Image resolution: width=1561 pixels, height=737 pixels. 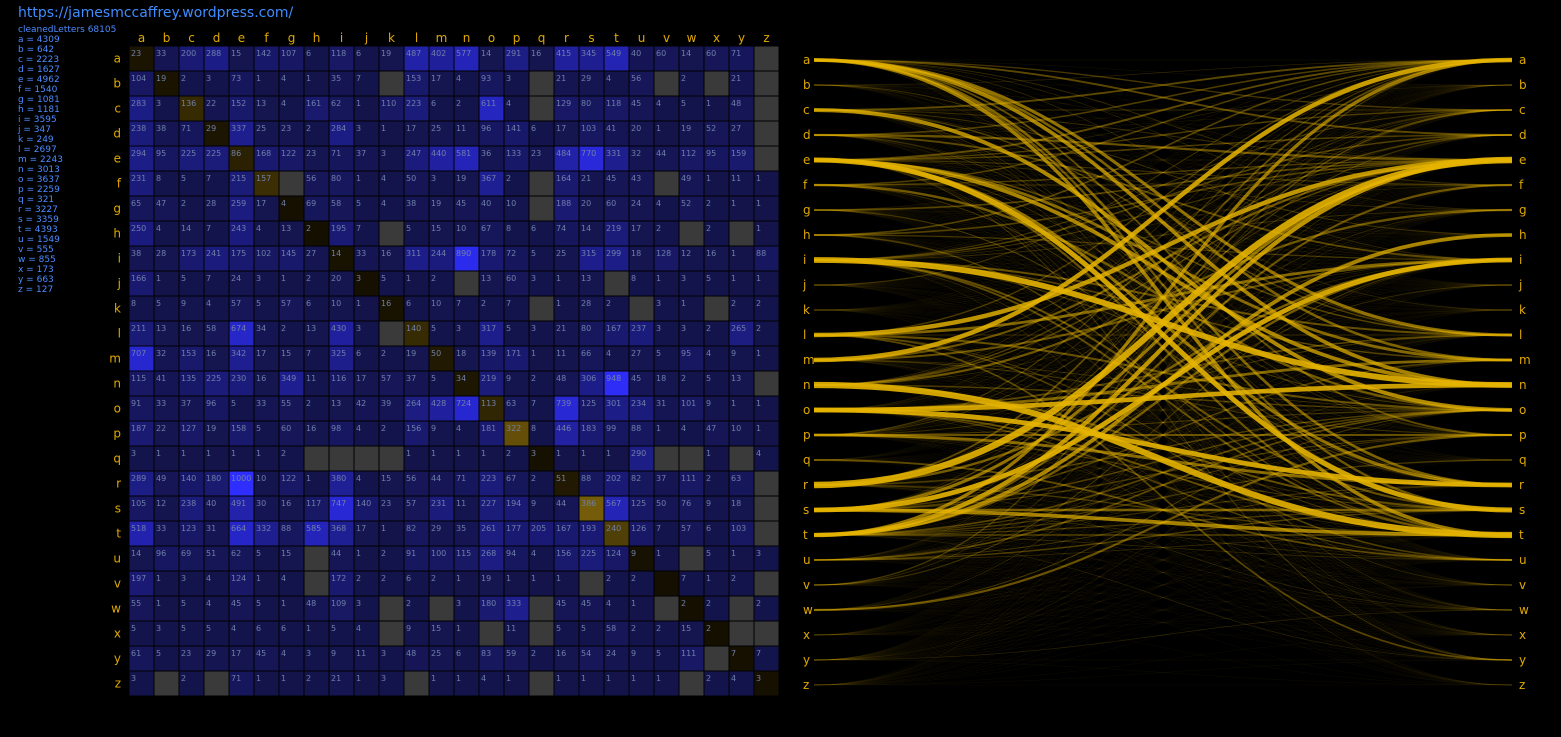 I want to click on heatmap-cell: 102, so click(x=266, y=258).